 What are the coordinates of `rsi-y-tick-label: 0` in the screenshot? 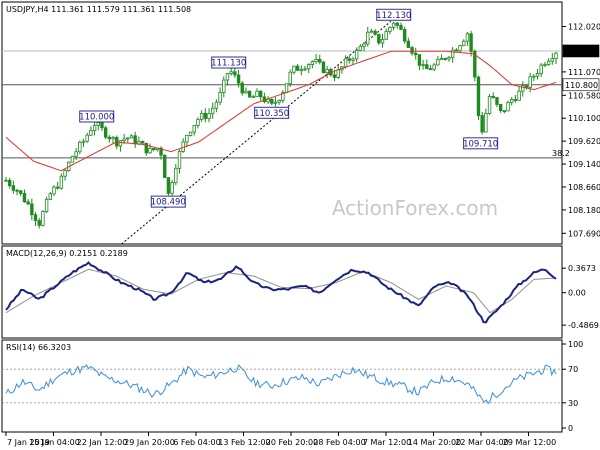 It's located at (570, 428).